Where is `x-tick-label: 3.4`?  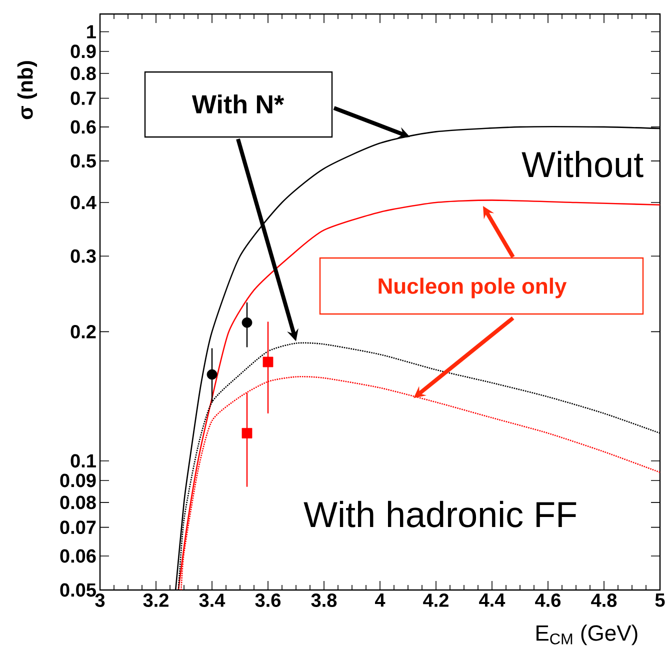
x-tick-label: 3.4 is located at coordinates (212, 601).